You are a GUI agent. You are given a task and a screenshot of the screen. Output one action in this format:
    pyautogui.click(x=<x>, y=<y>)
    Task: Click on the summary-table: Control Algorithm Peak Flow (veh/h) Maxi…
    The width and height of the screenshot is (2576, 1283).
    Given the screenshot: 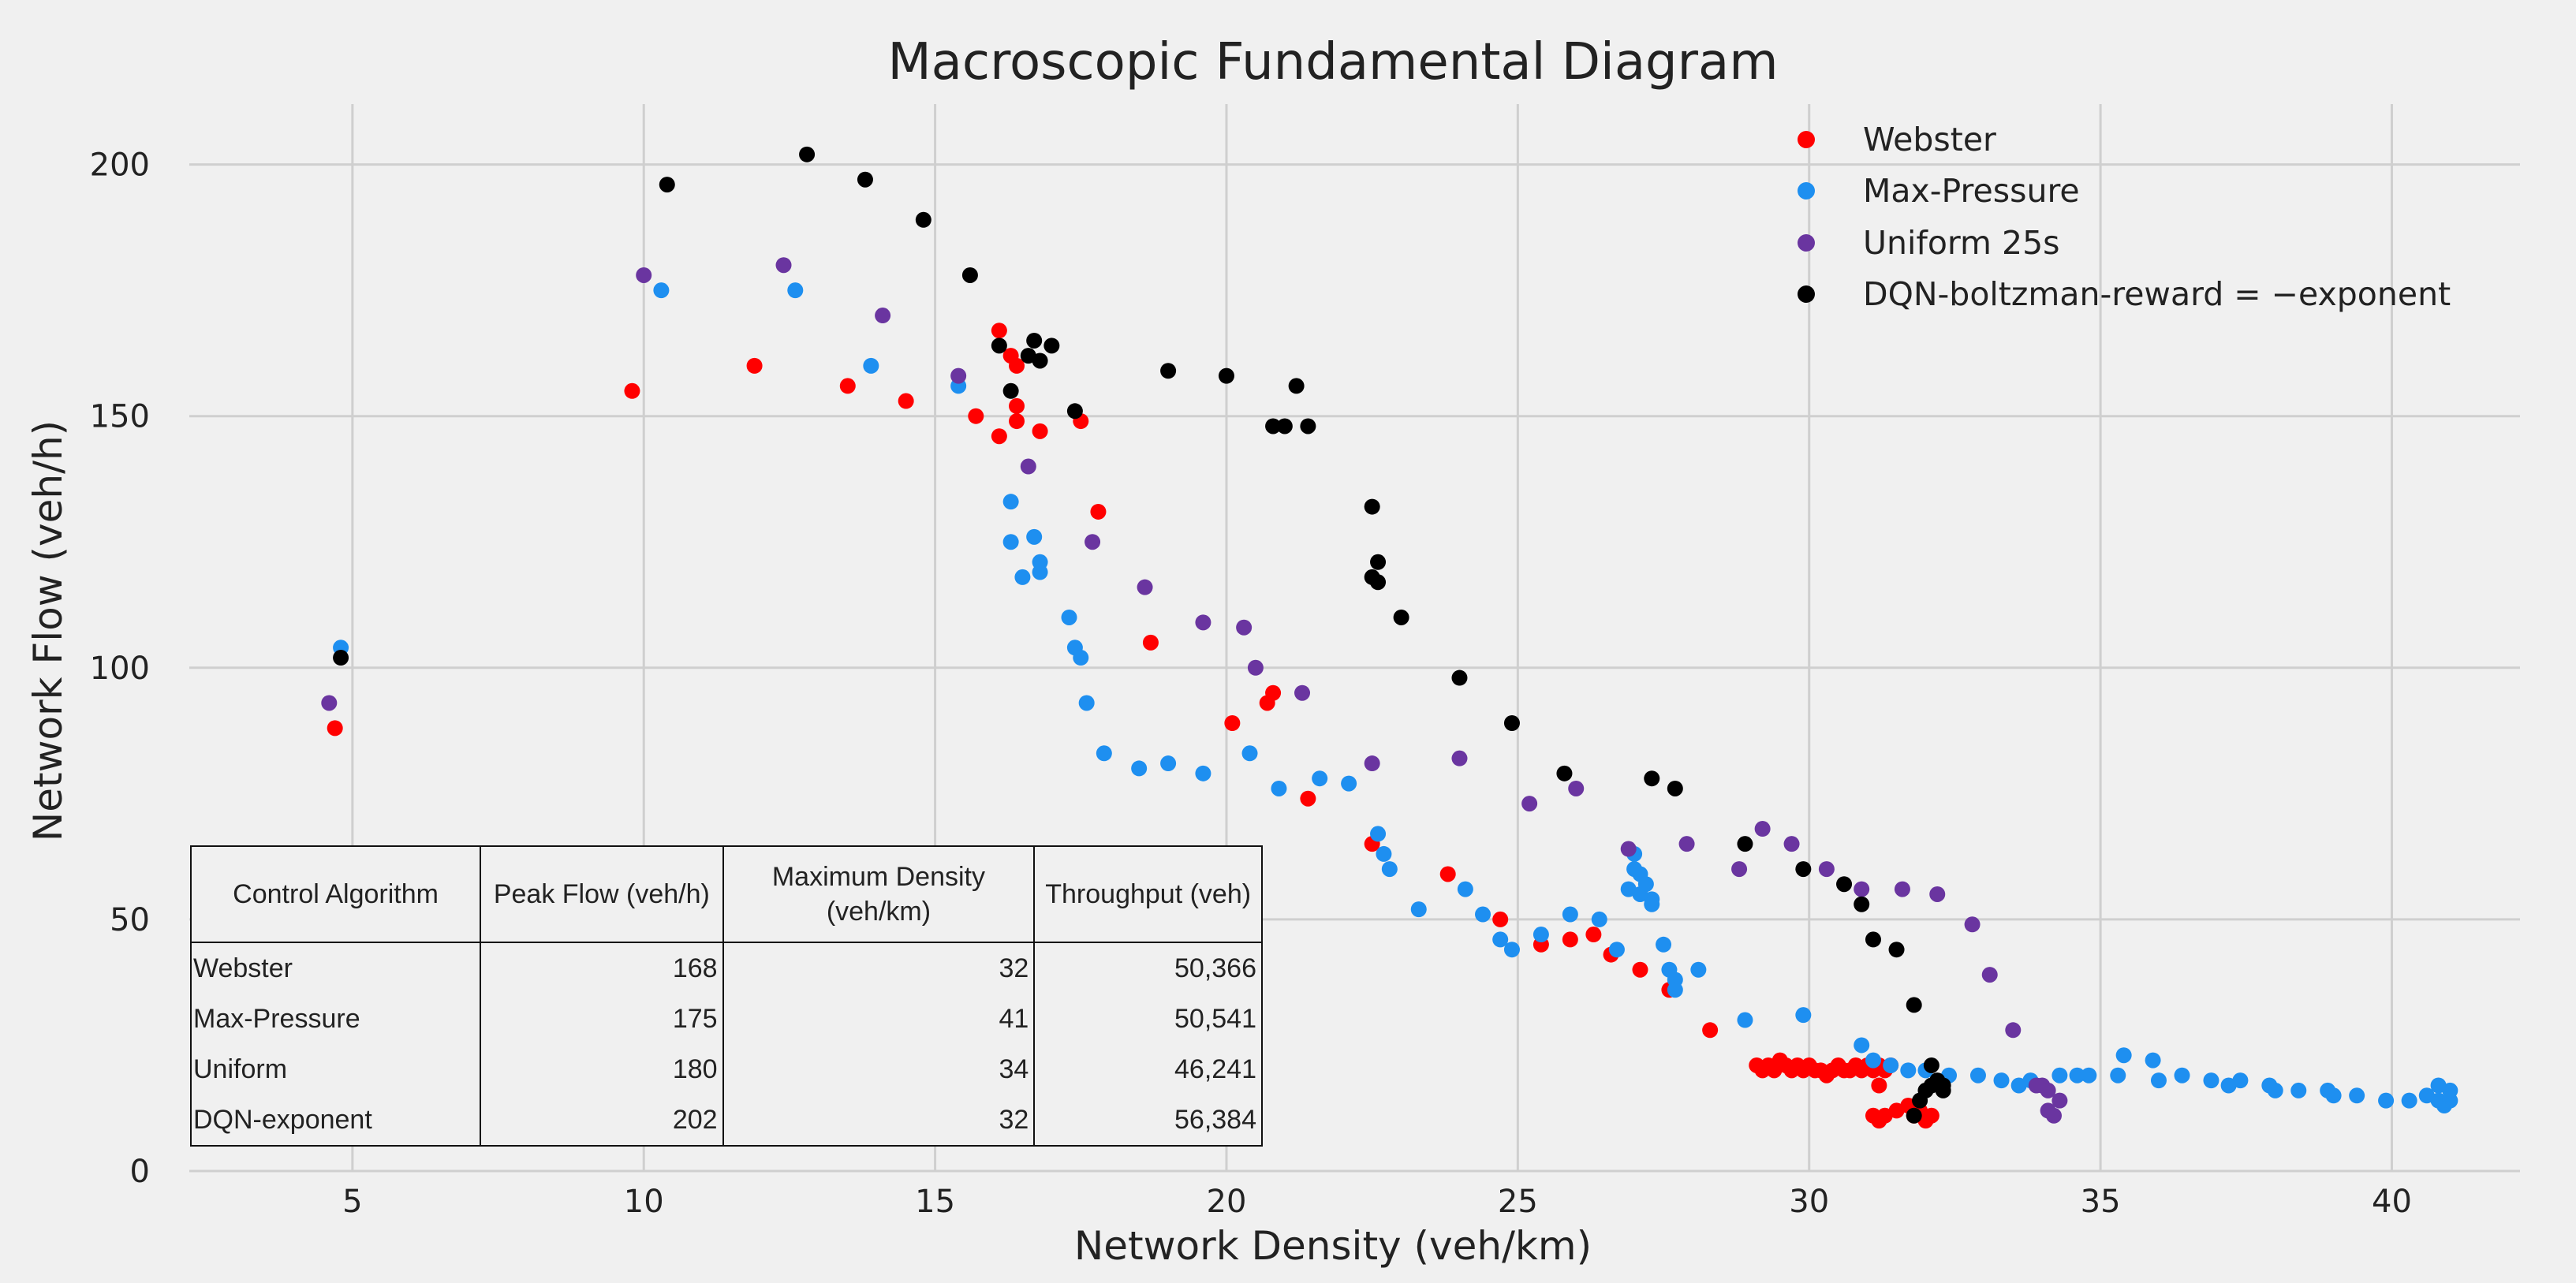 What is the action you would take?
    pyautogui.click(x=726, y=996)
    